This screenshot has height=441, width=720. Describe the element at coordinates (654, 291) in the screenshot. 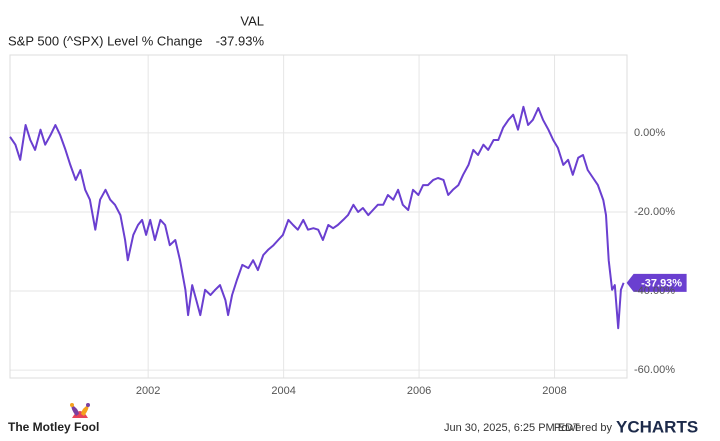

I see `y-tick-label: -40.00%` at that location.